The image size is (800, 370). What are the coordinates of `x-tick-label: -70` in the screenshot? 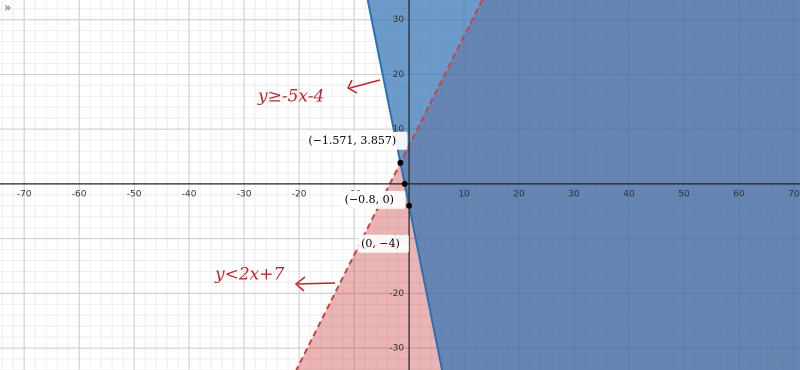 It's located at (24, 194).